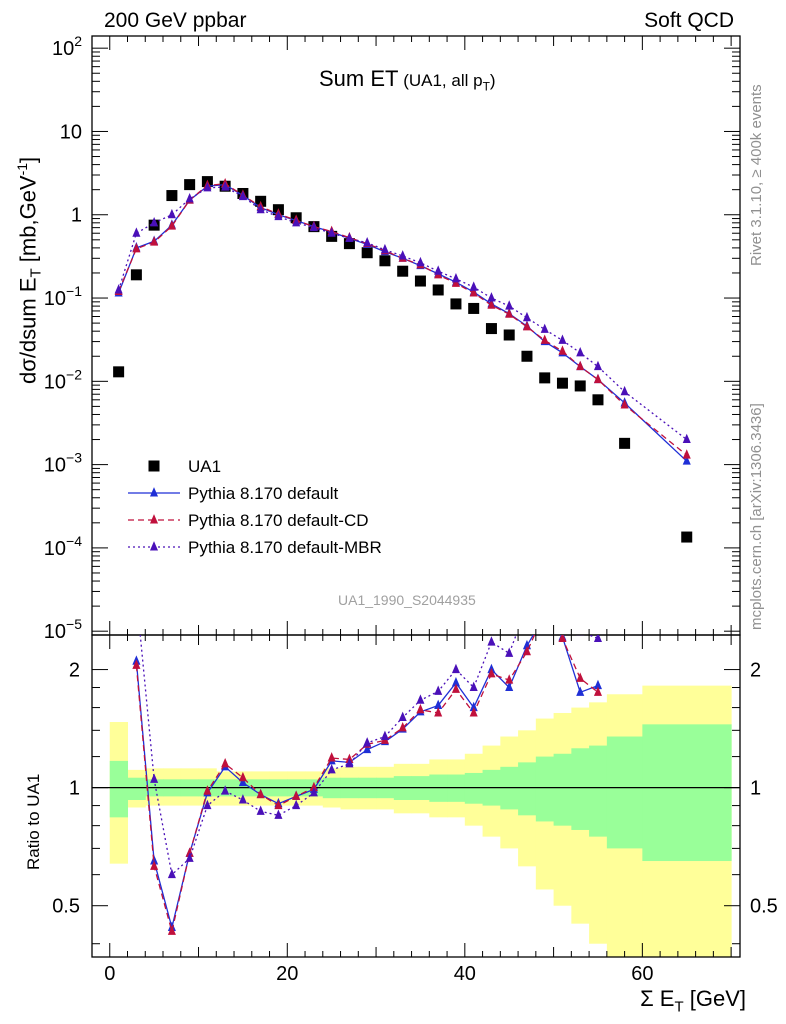 Image resolution: width=786 pixels, height=1024 pixels. Describe the element at coordinates (285, 547) in the screenshot. I see `legend-label: Pythia 8.170 default-MBR` at that location.